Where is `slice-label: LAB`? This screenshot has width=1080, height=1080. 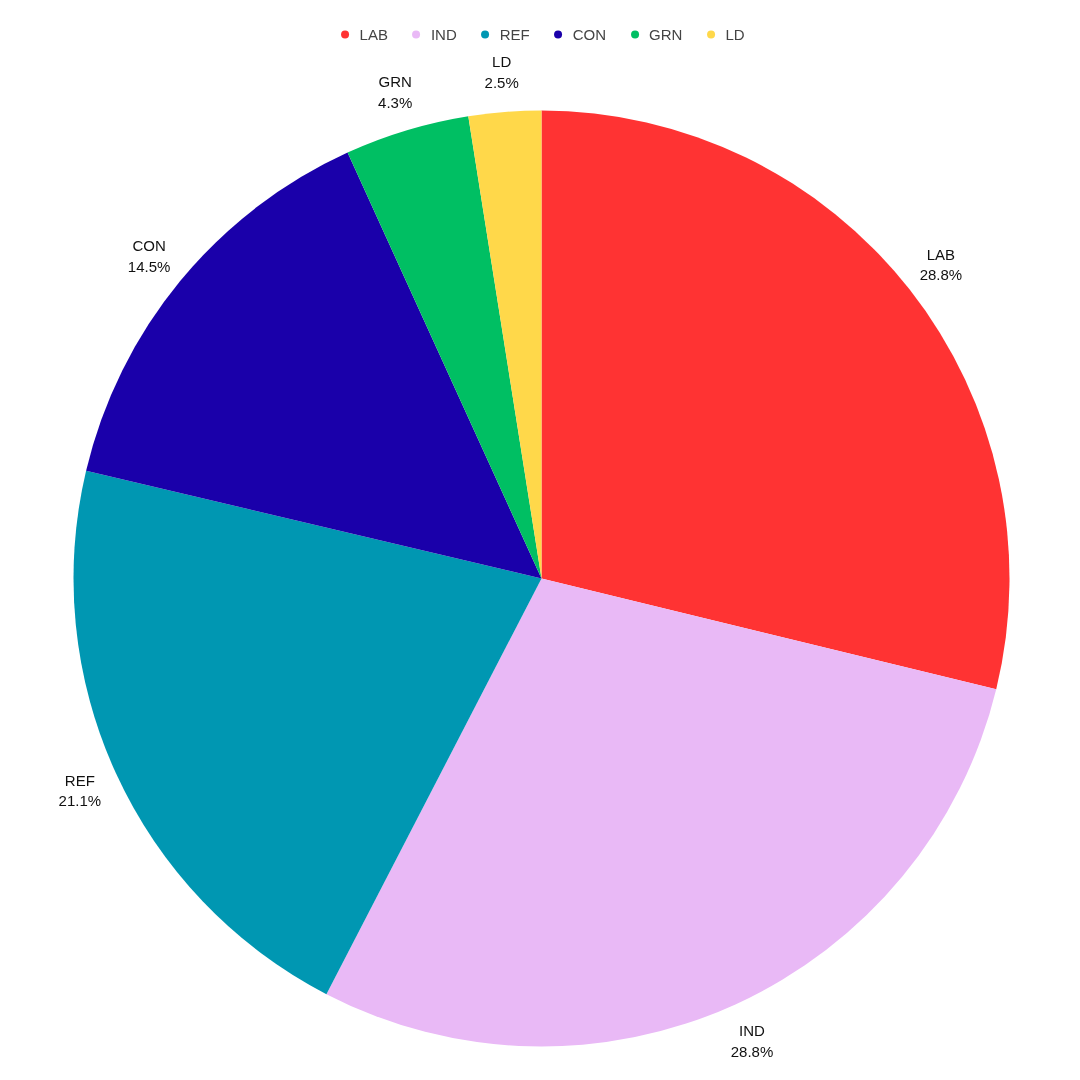
slice-label: LAB is located at coordinates (941, 254).